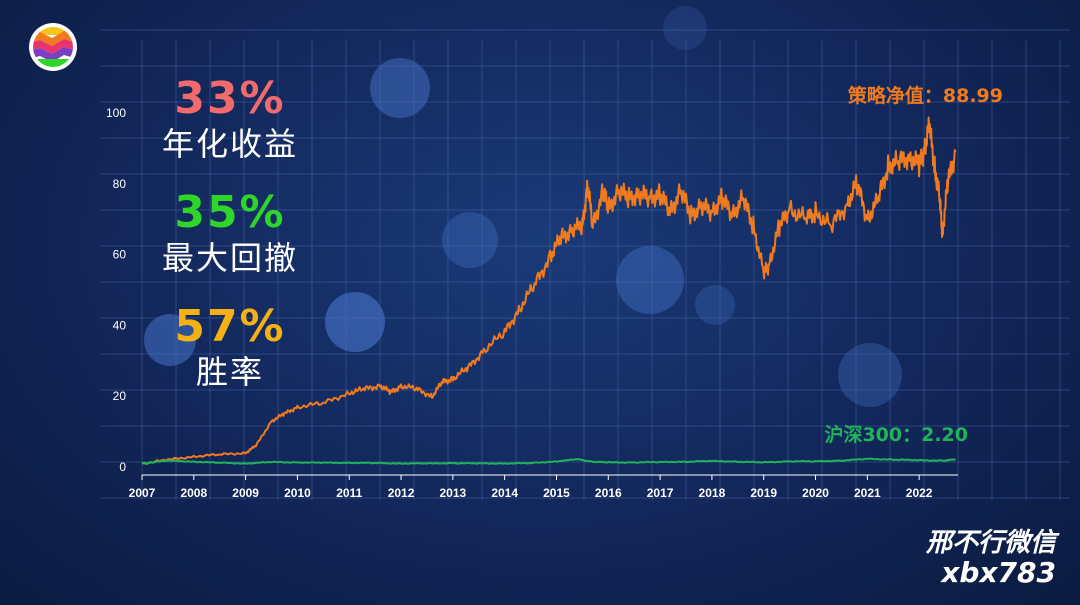  What do you see at coordinates (504, 493) in the screenshot?
I see `x-tick-label: 2014` at bounding box center [504, 493].